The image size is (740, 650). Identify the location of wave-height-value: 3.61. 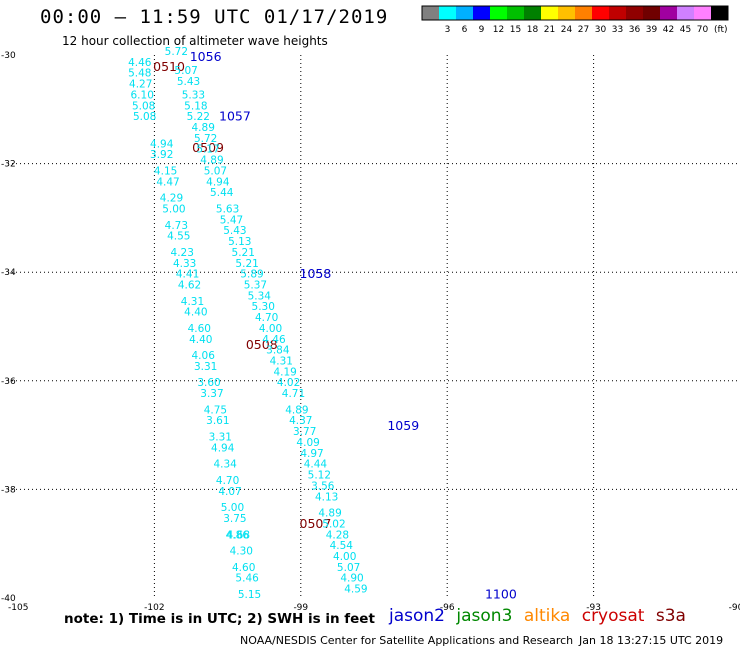
(217, 421).